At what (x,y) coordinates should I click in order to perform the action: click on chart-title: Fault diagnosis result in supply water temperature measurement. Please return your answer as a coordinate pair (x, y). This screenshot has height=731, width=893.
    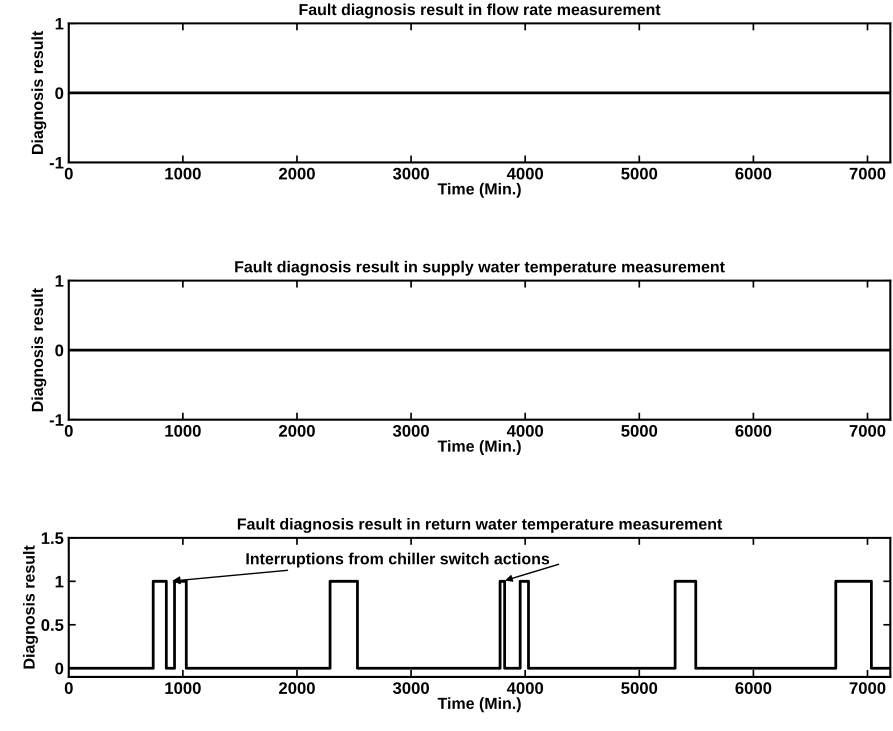
    Looking at the image, I should click on (480, 268).